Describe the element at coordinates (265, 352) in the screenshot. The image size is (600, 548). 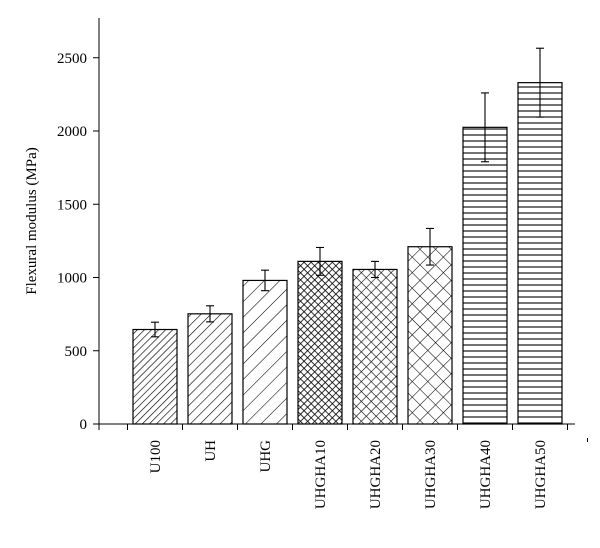
I see `bar-uhg` at that location.